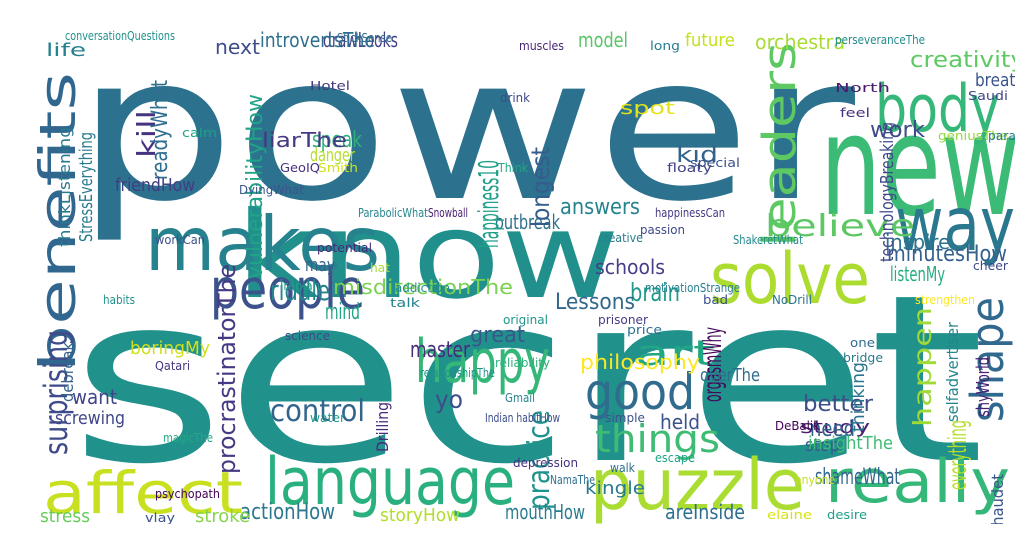 The image size is (1031, 536). Describe the element at coordinates (663, 230) in the screenshot. I see `cloud-word: passion` at that location.